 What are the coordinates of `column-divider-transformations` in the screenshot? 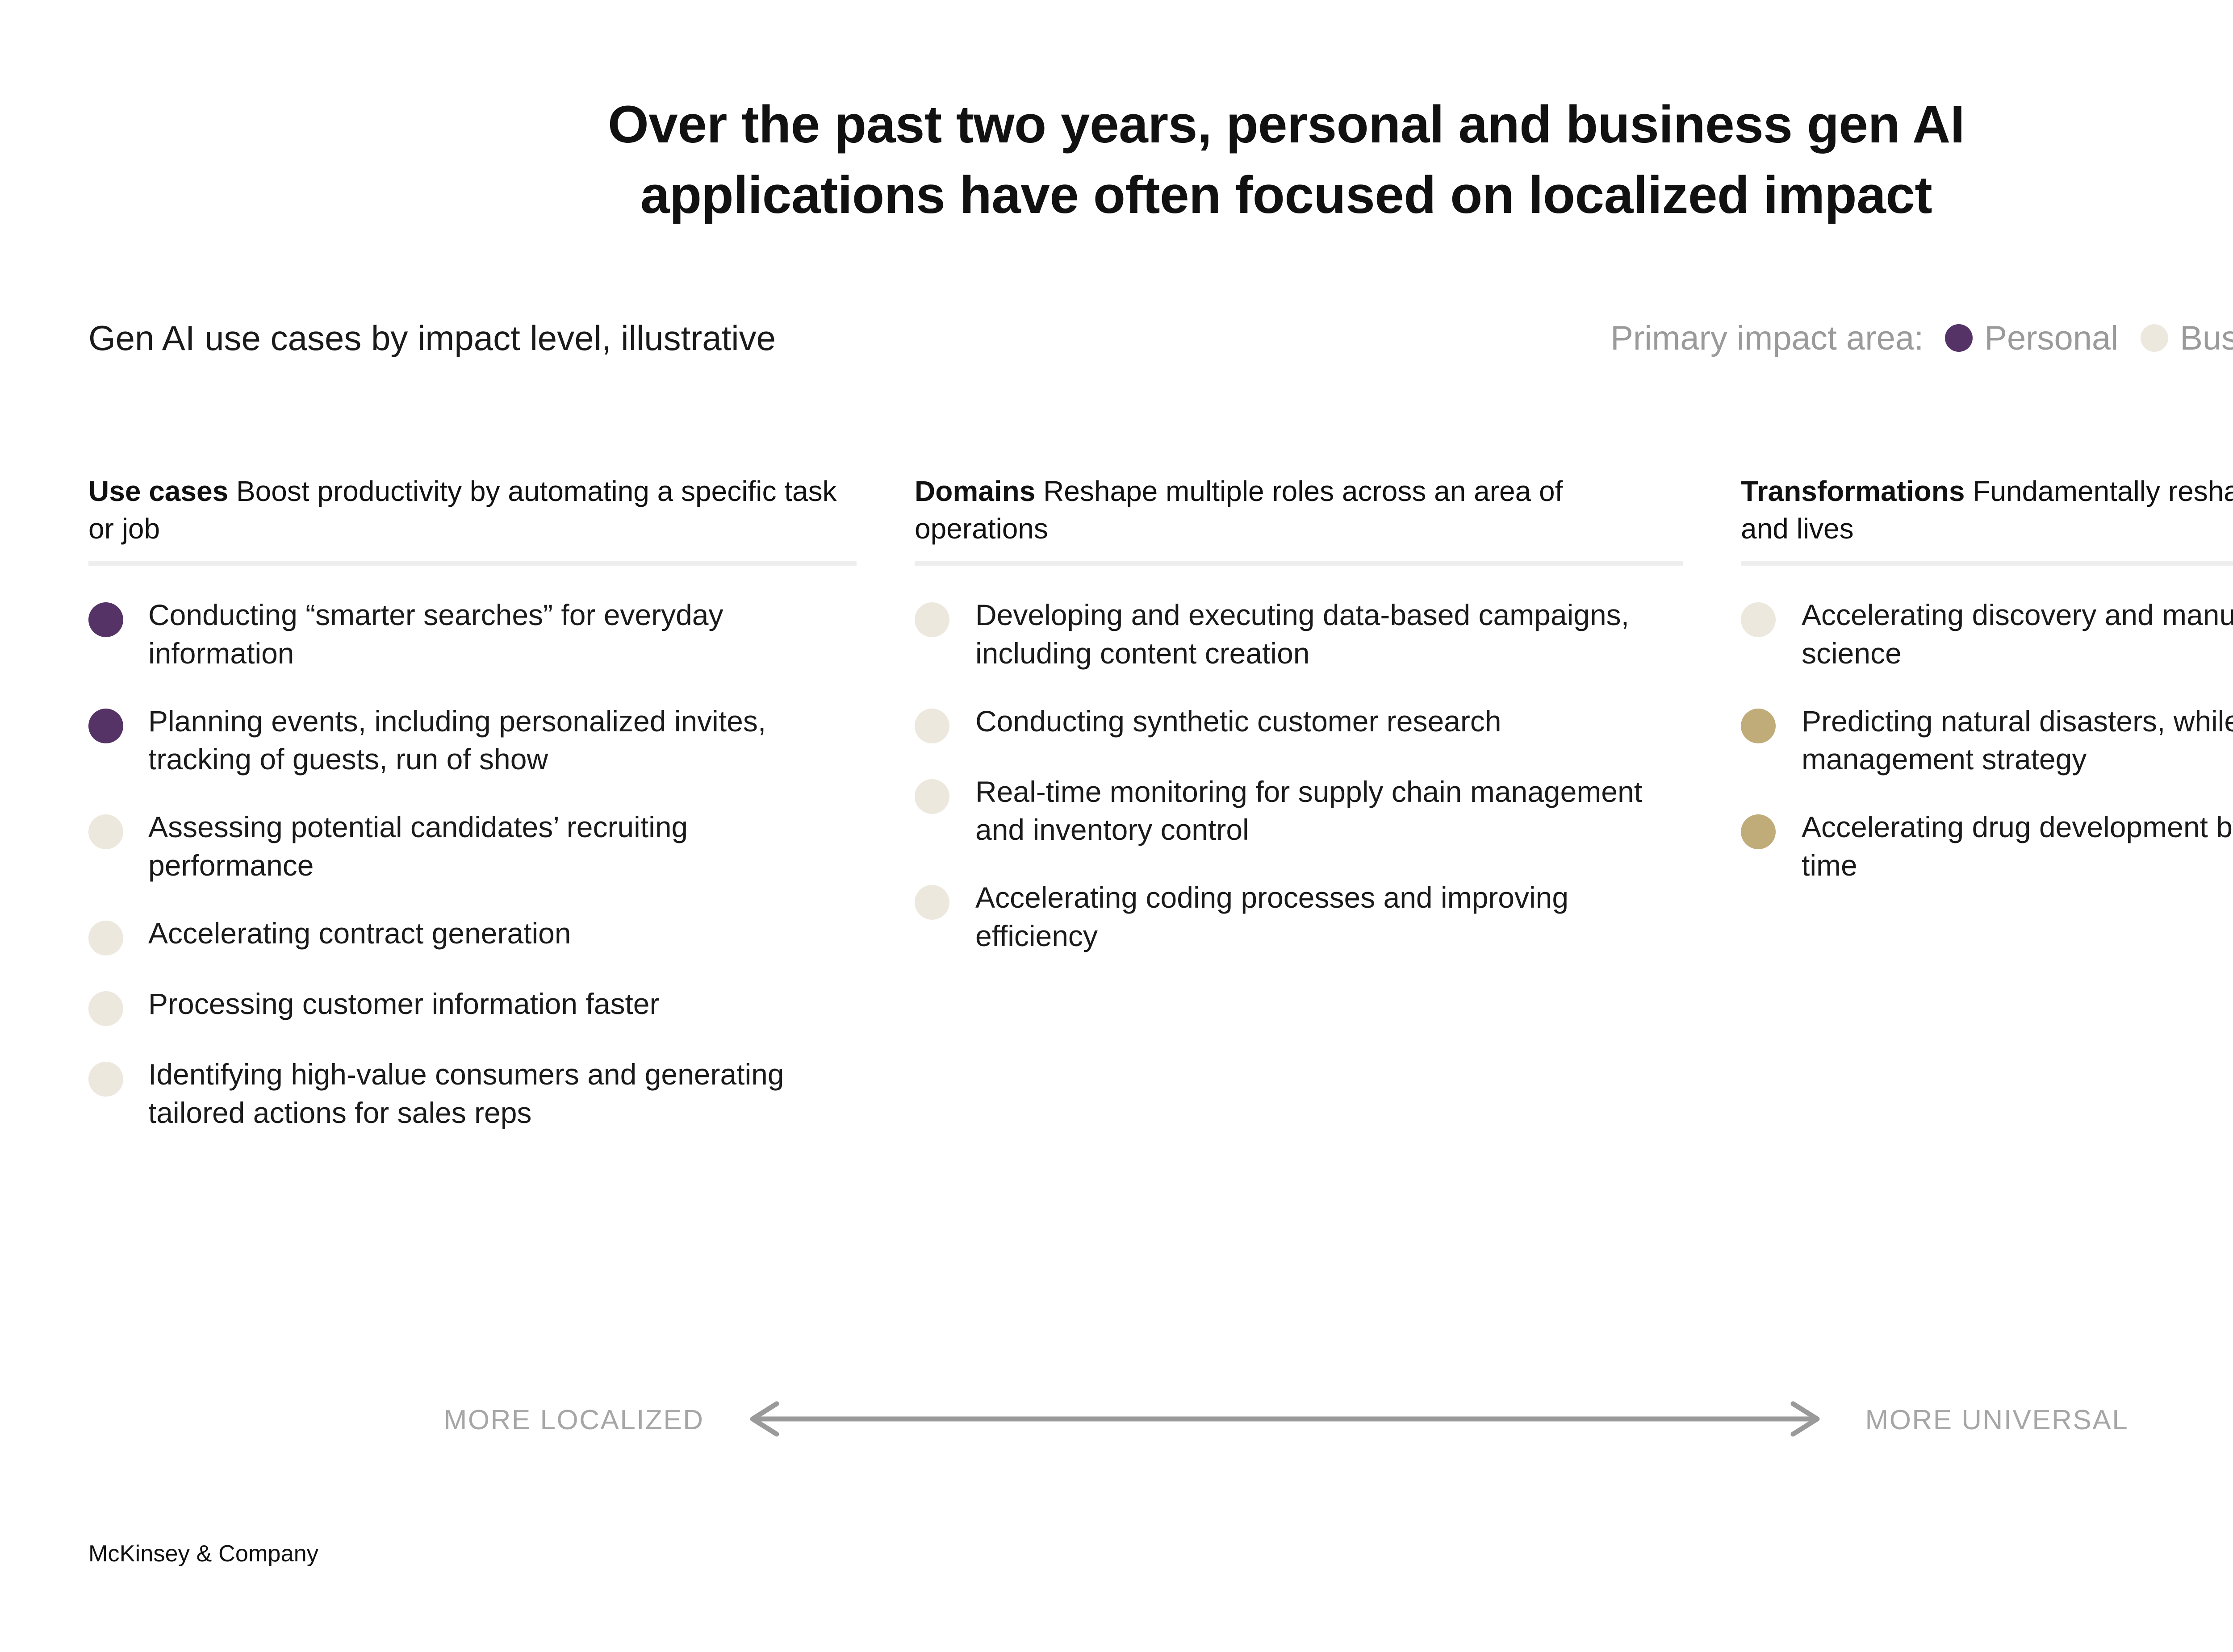 It's located at (1987, 563).